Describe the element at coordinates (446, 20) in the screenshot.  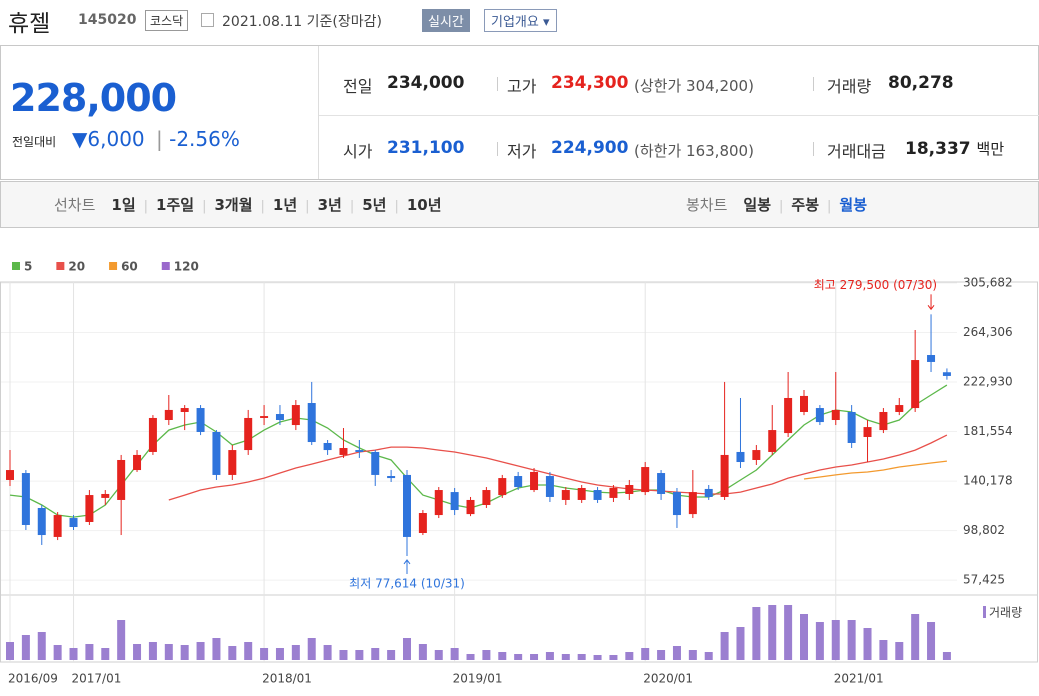
I see `realtime-button: 실시간` at that location.